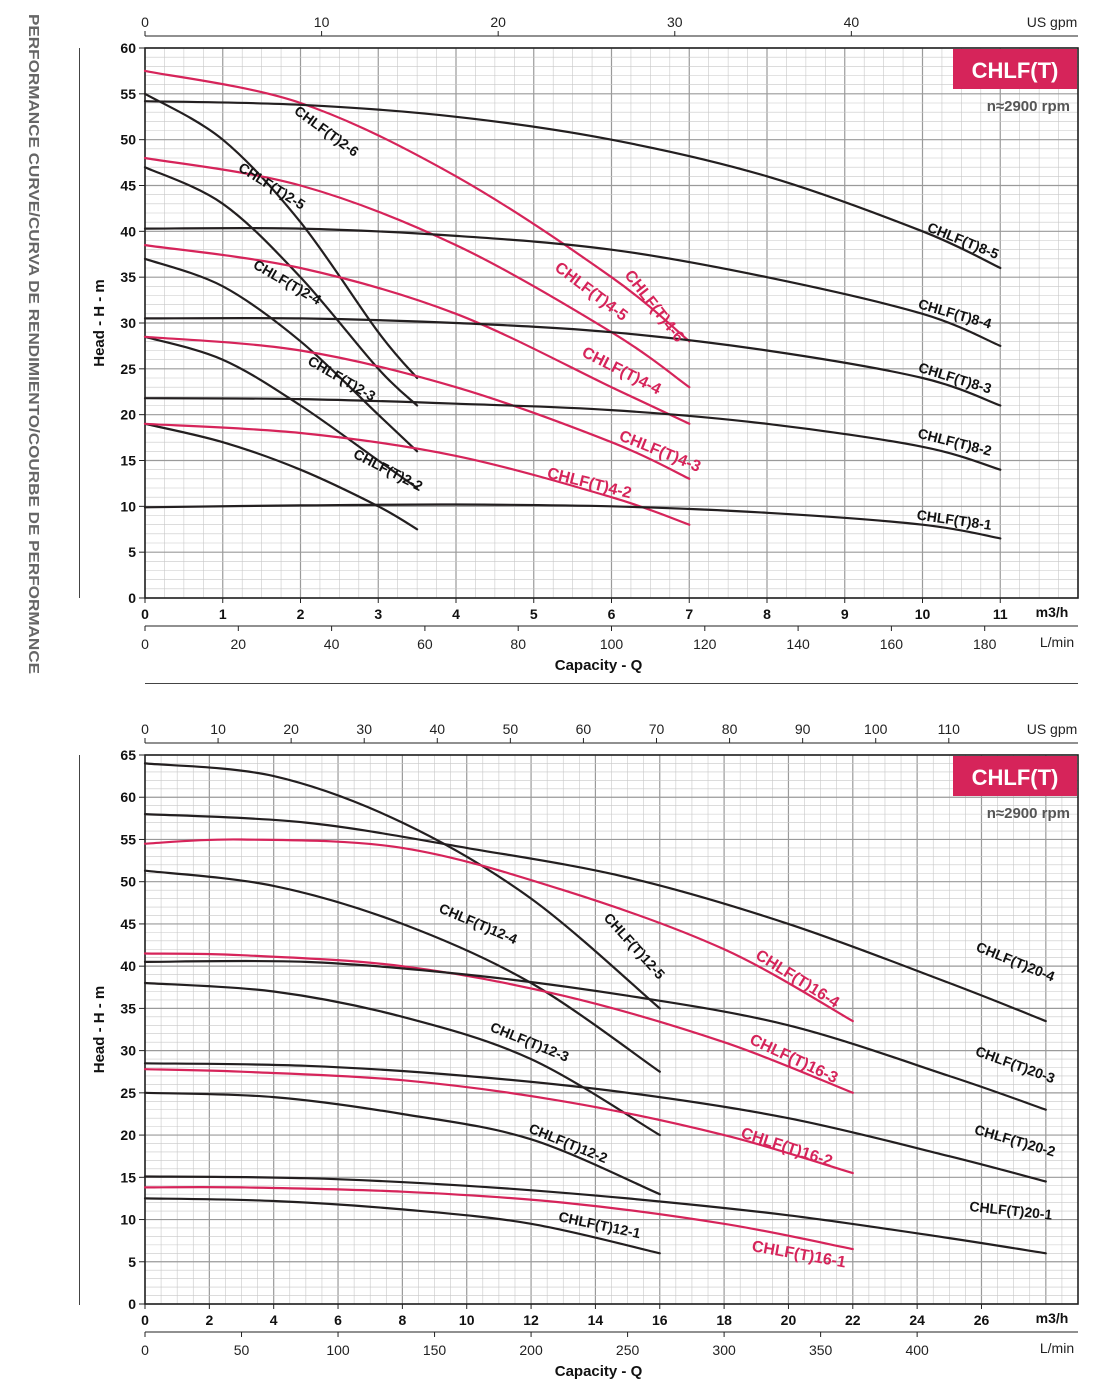 The image size is (1115, 1384). I want to click on lmin-tick-label: 250, so click(628, 1350).